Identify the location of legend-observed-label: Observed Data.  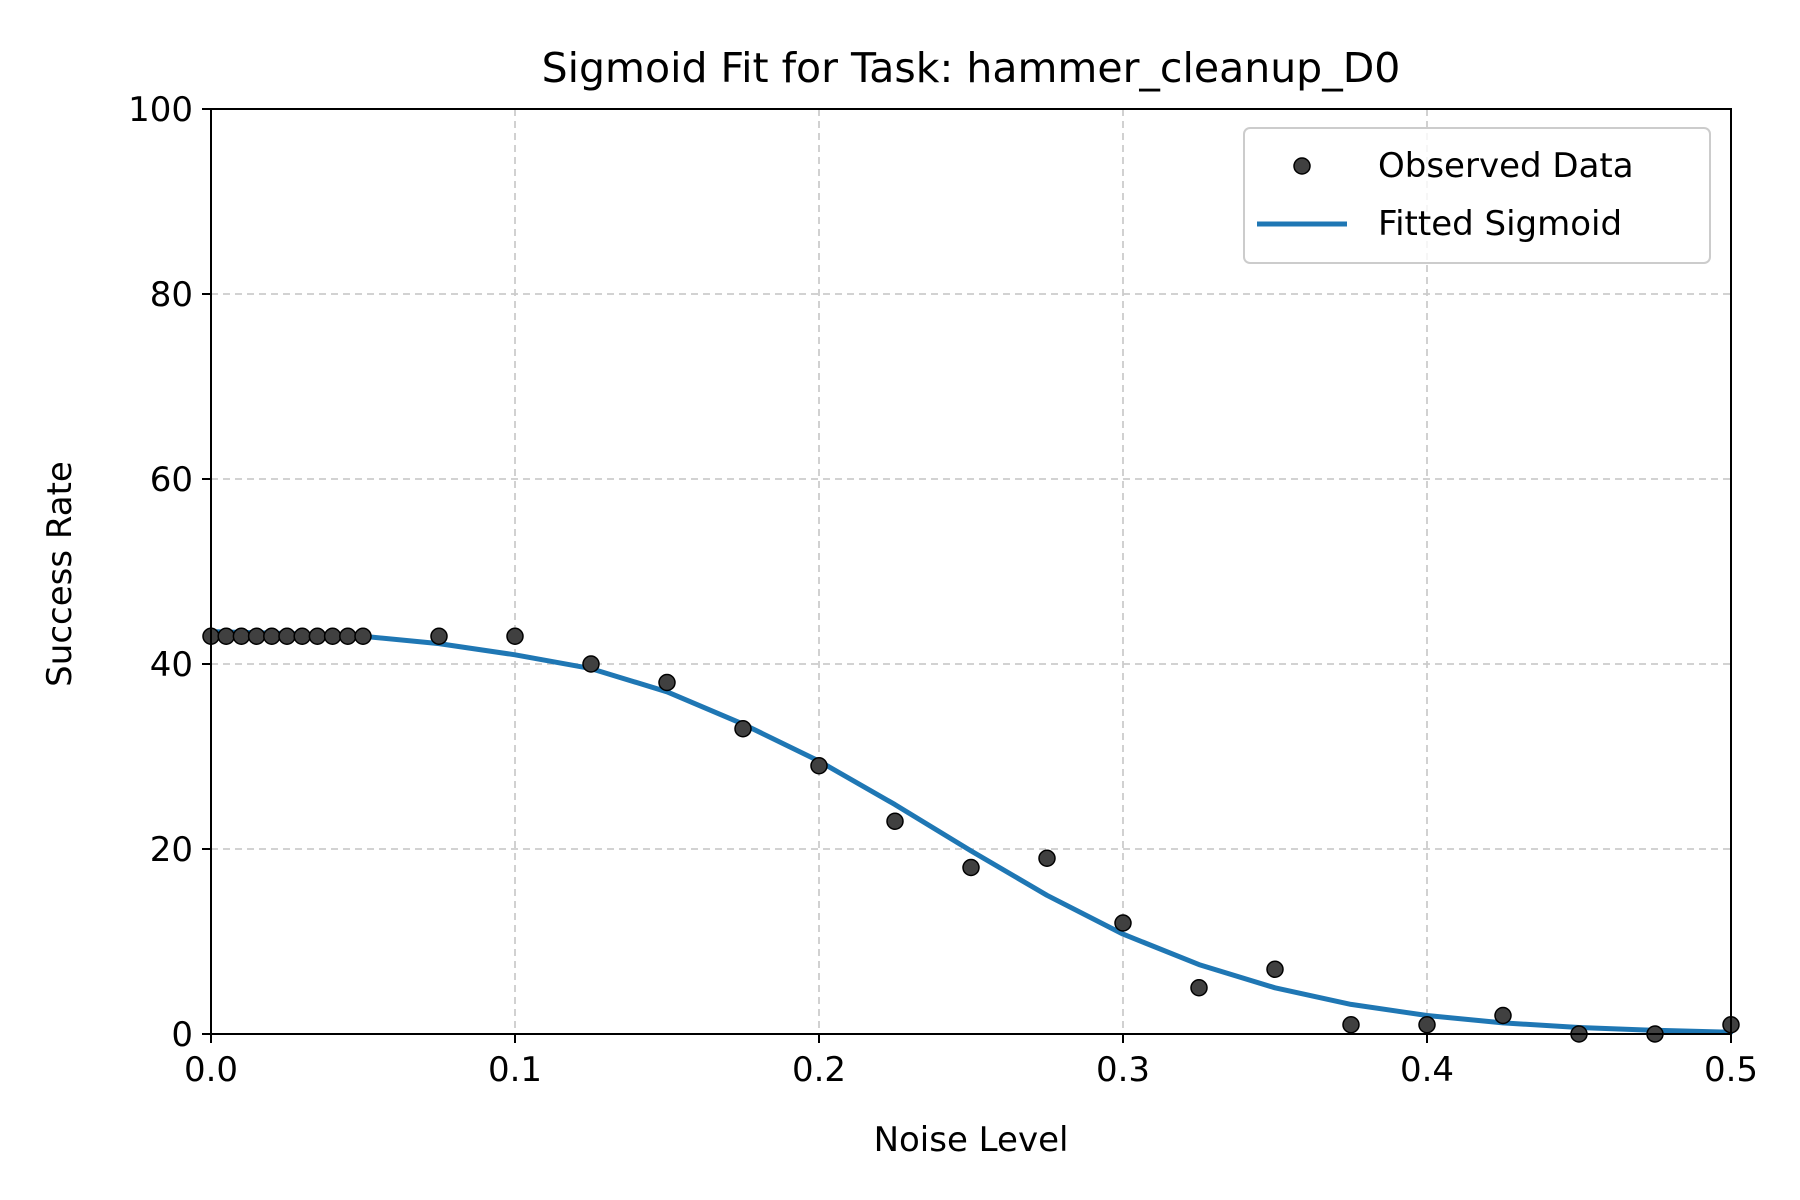
(1506, 166).